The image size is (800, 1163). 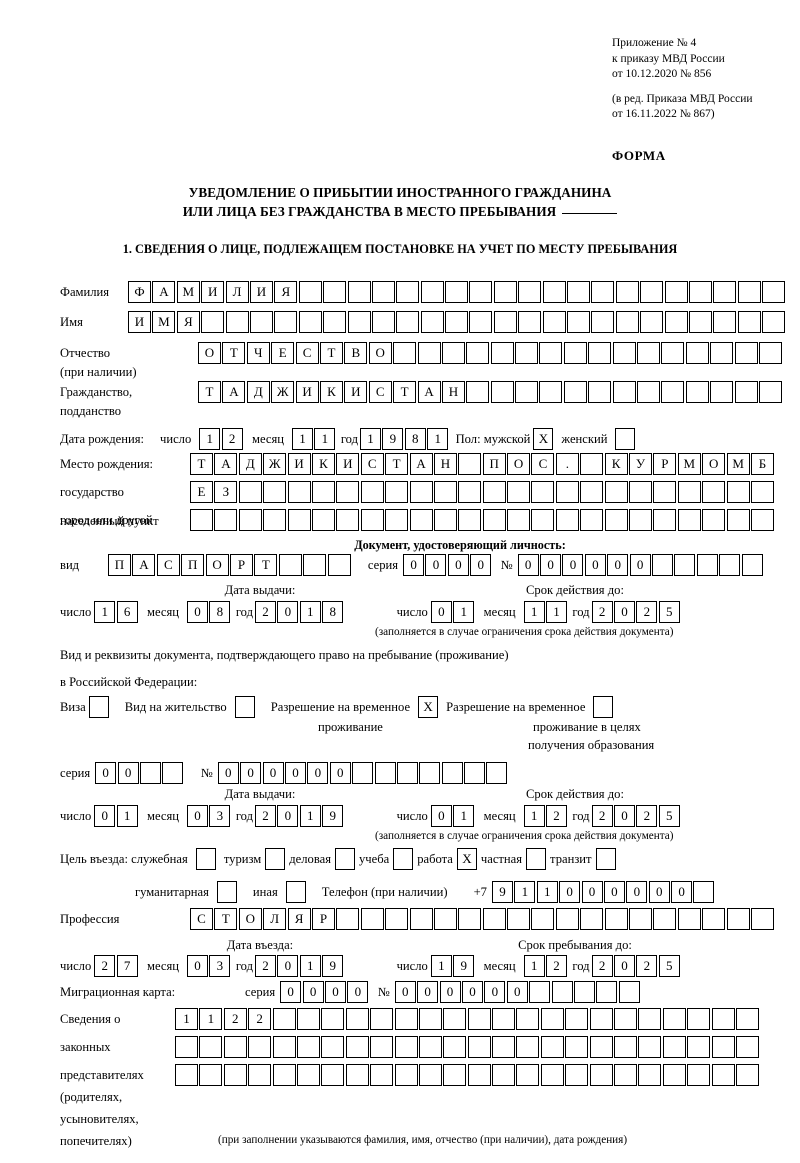 I want to click on checkbox-residence-permit, so click(x=244, y=707).